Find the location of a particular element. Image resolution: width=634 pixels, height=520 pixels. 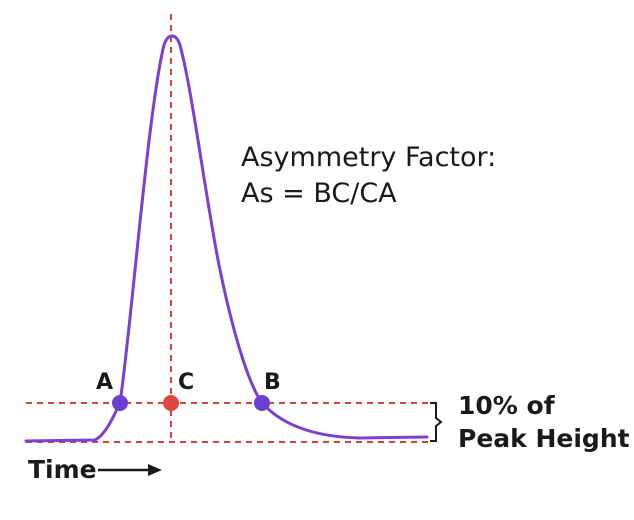

point-c-label: C is located at coordinates (186, 382).